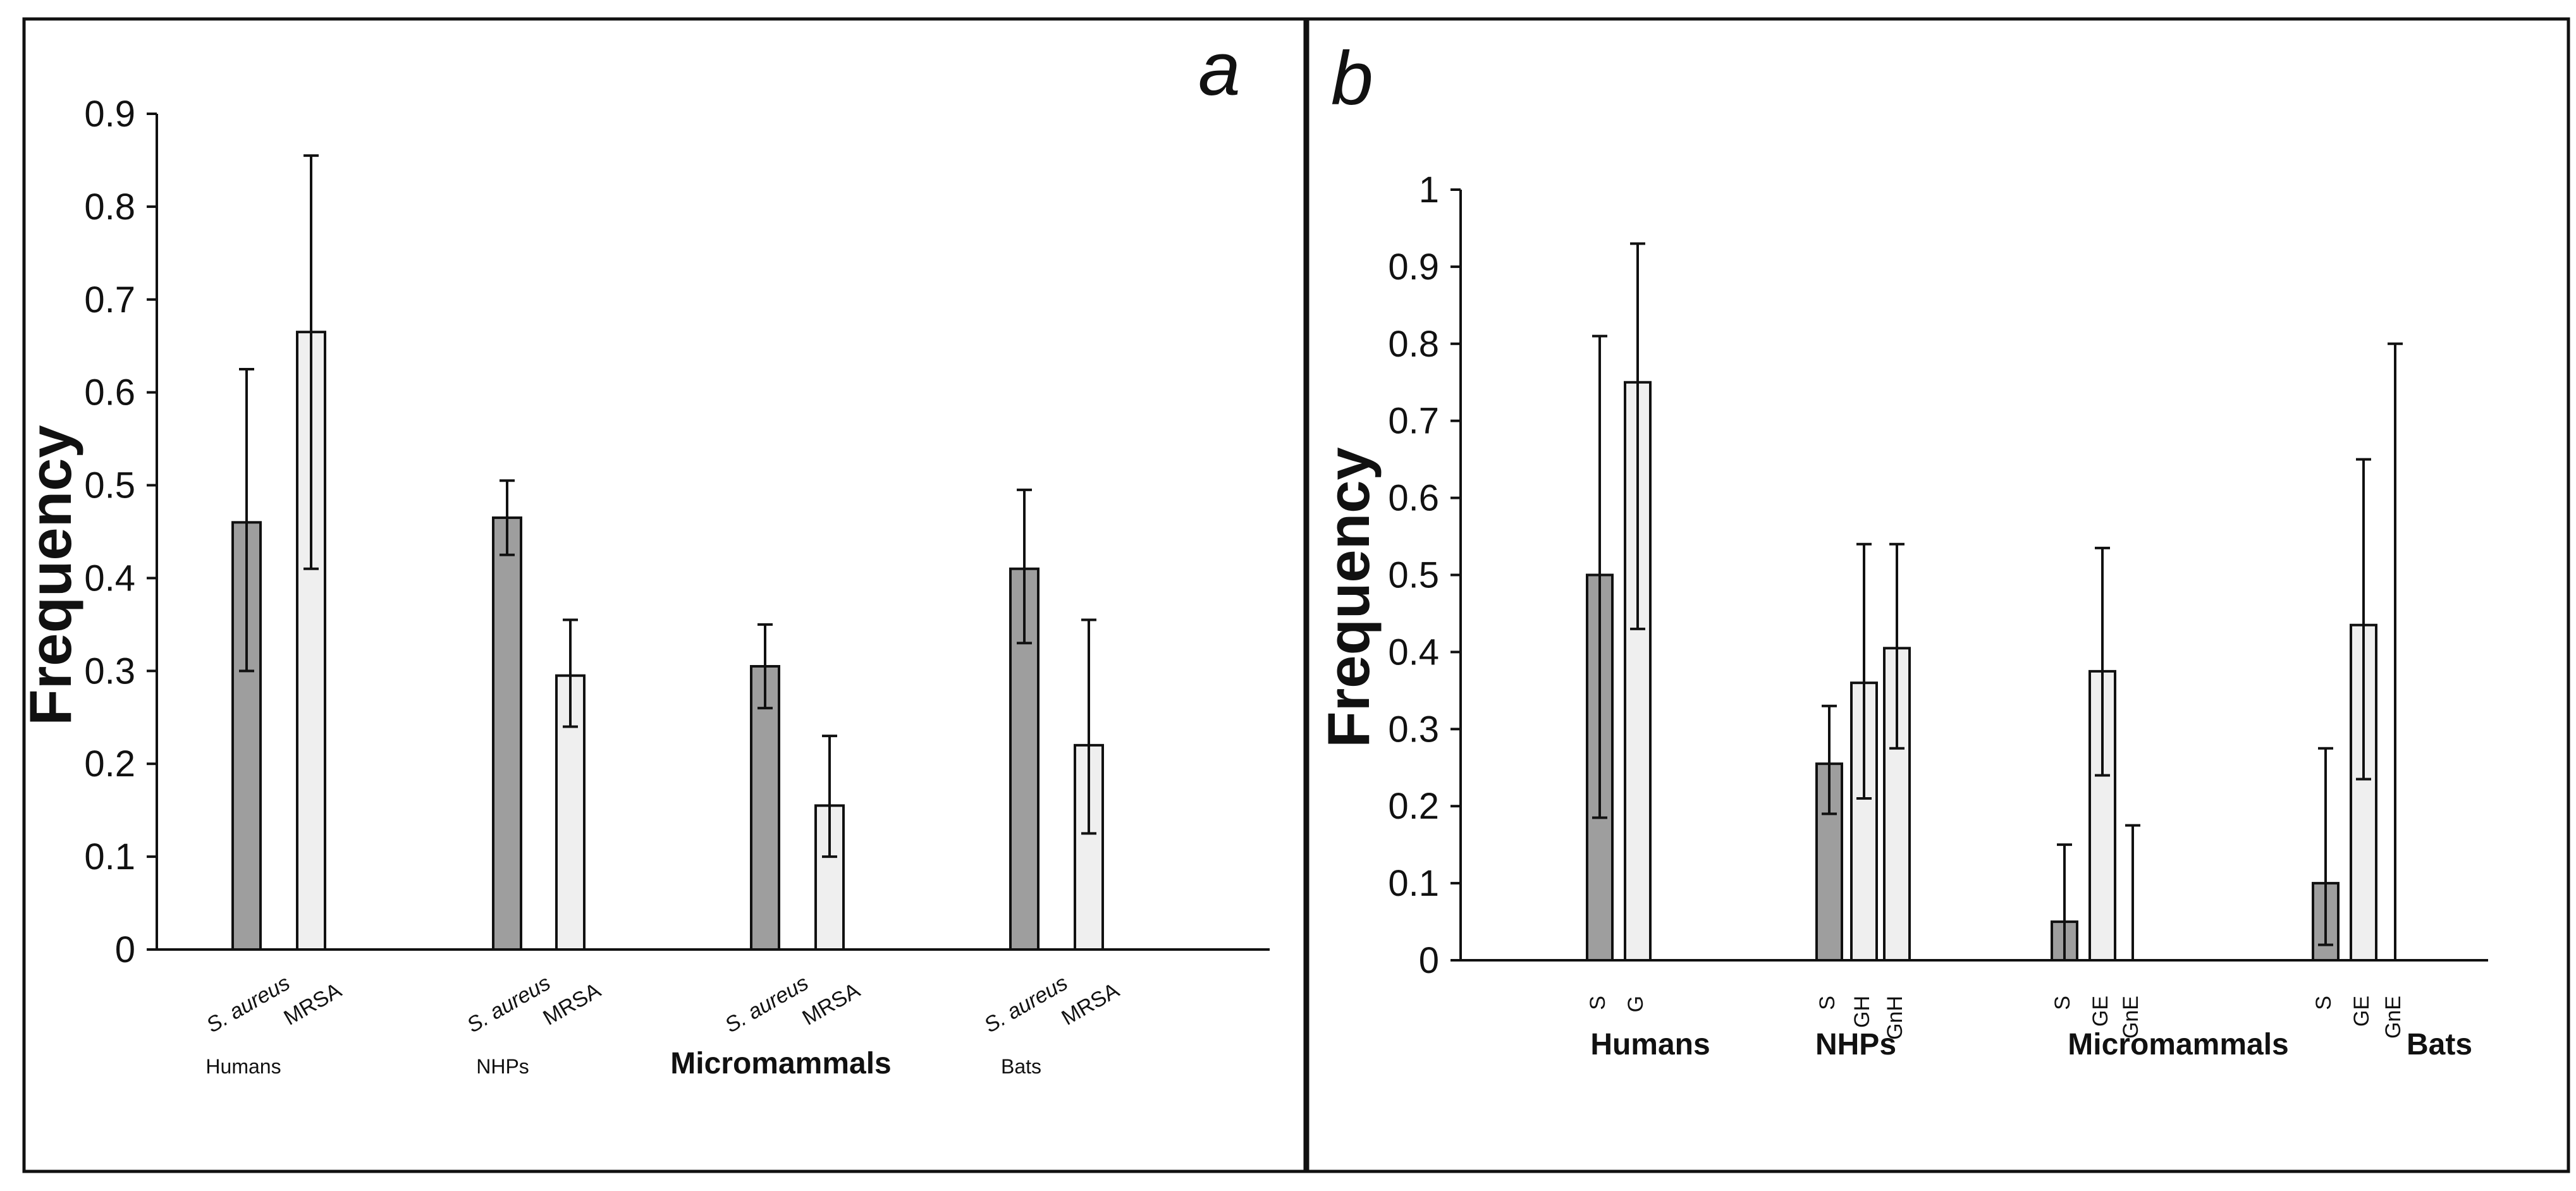 This screenshot has height=1191, width=2576. What do you see at coordinates (1352, 78) in the screenshot?
I see `panel-letter: b` at bounding box center [1352, 78].